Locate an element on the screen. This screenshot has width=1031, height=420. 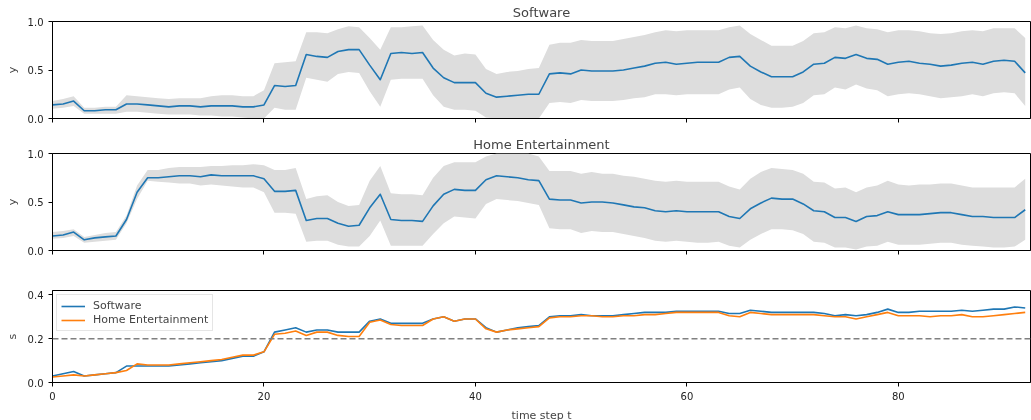
chart-title: Home Entertainment is located at coordinates (541, 144).